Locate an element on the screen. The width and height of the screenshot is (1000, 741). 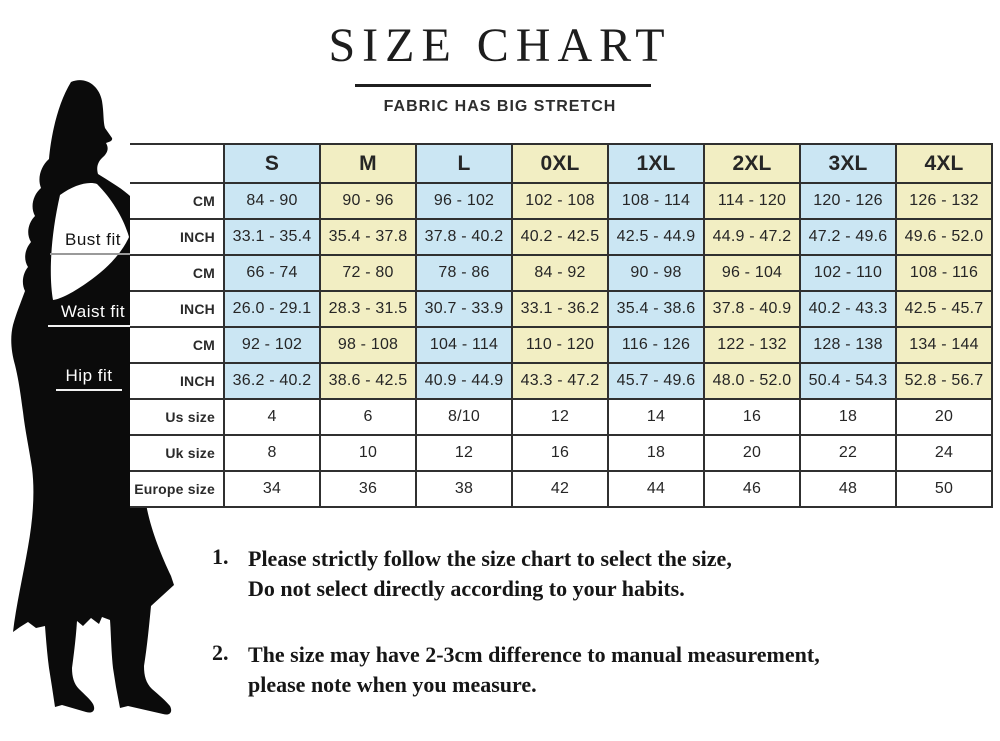
table-cell: 102 - 110 is located at coordinates (848, 273).